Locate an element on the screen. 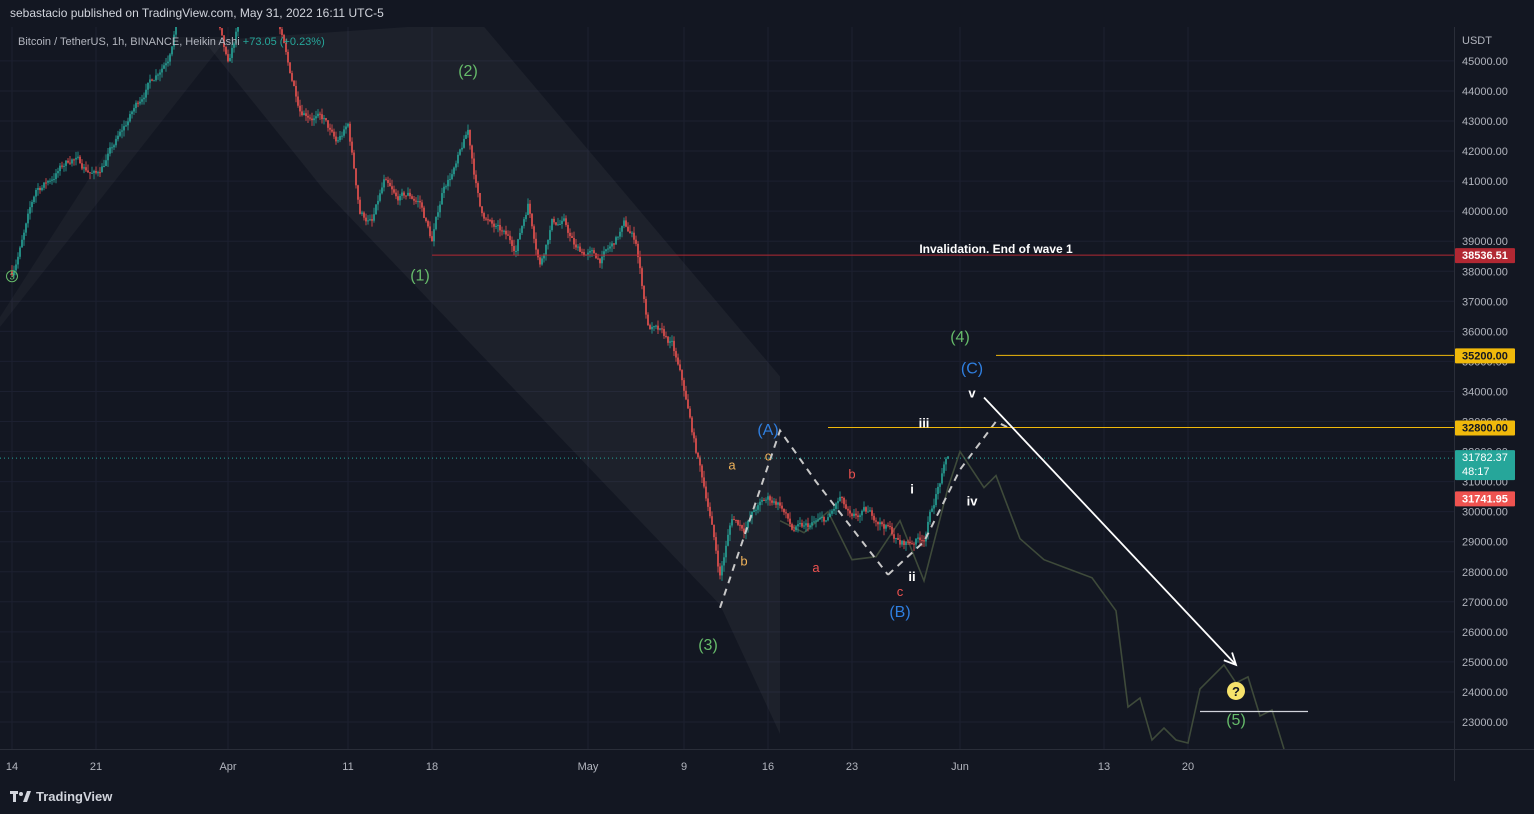 The width and height of the screenshot is (1534, 814). level-badge-35200.00 is located at coordinates (1485, 356).